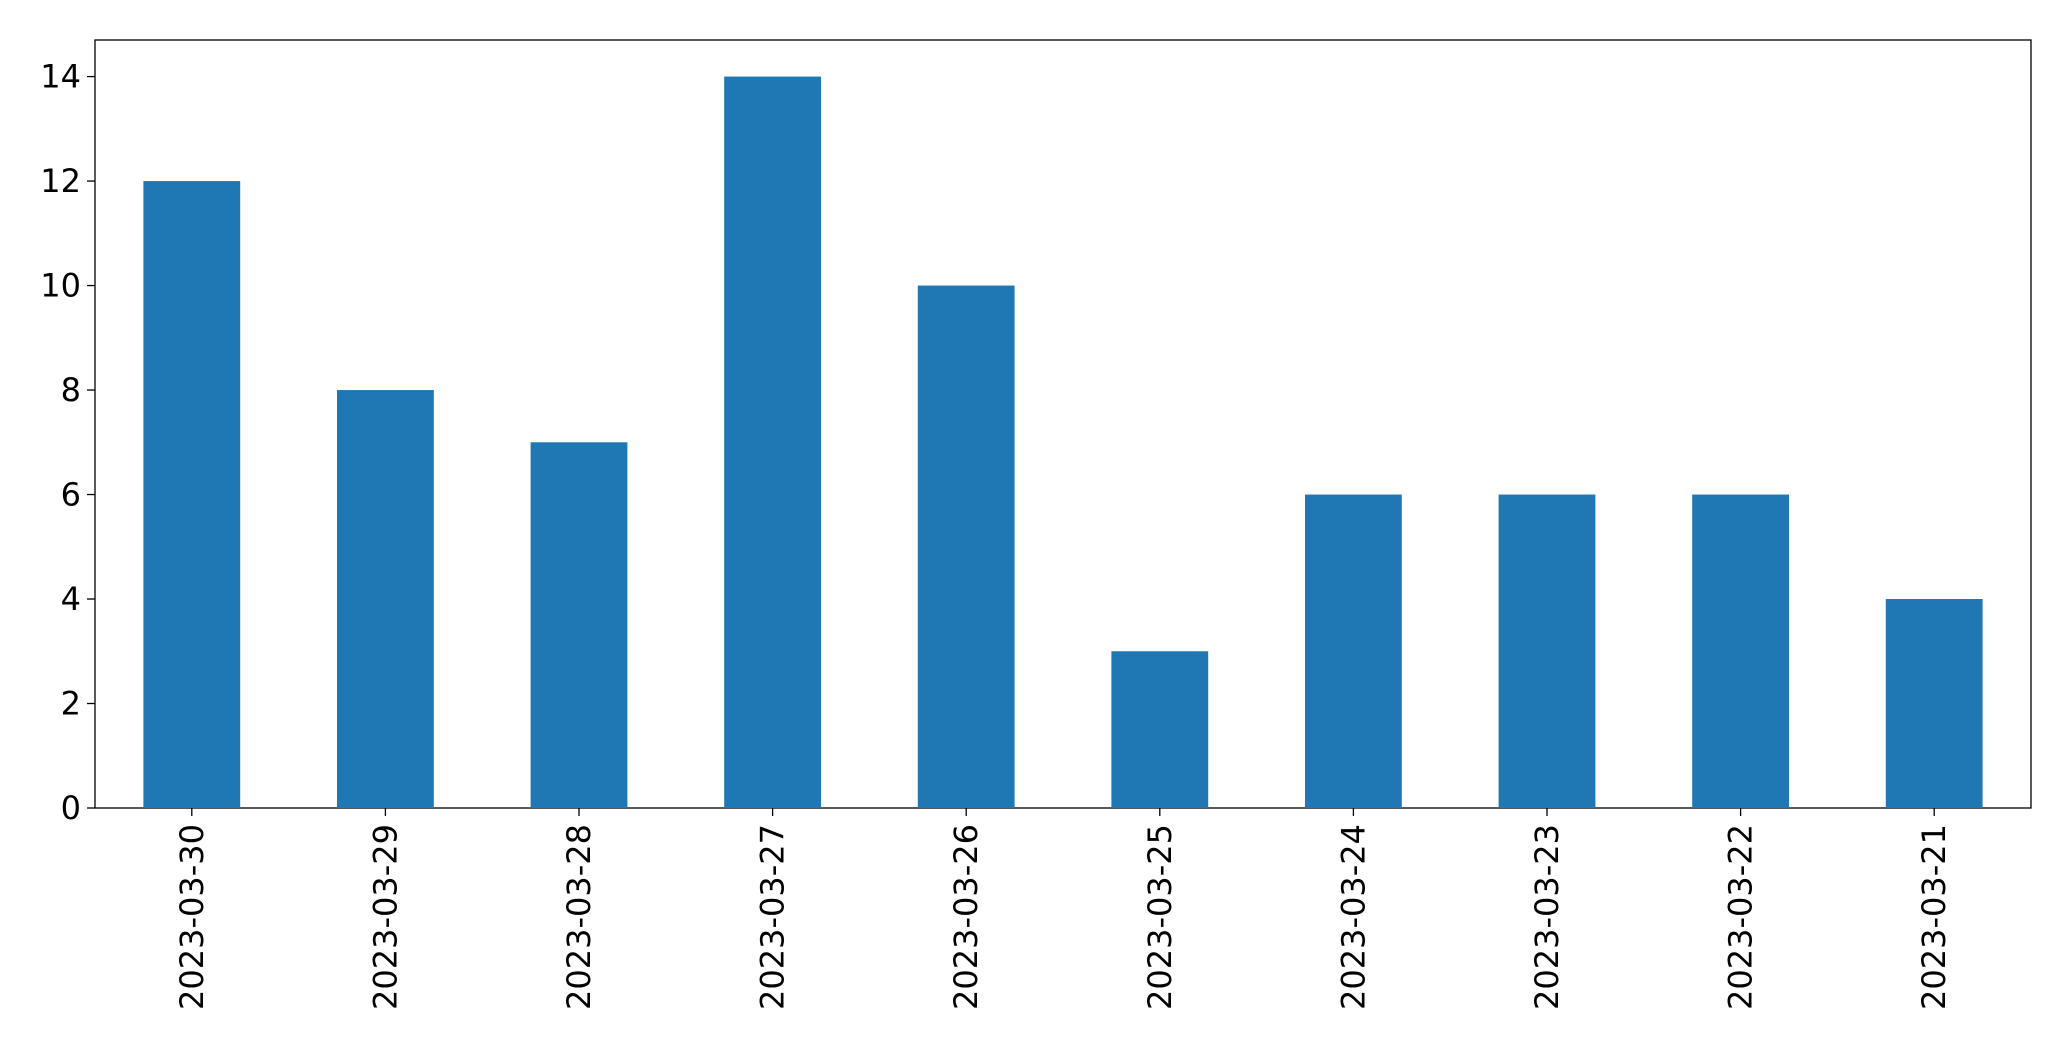 The image size is (2071, 1061). I want to click on y-tick-label: 8, so click(71, 390).